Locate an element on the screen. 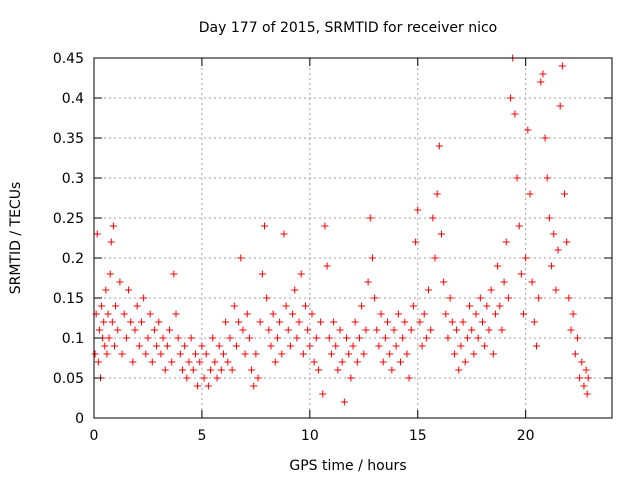 This screenshot has width=640, height=480. y-tick-label: 0.25 is located at coordinates (68, 219).